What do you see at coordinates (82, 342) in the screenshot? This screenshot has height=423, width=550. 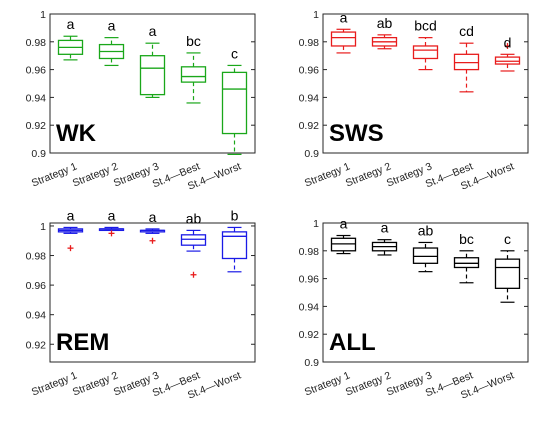 I see `panel-title: REM` at bounding box center [82, 342].